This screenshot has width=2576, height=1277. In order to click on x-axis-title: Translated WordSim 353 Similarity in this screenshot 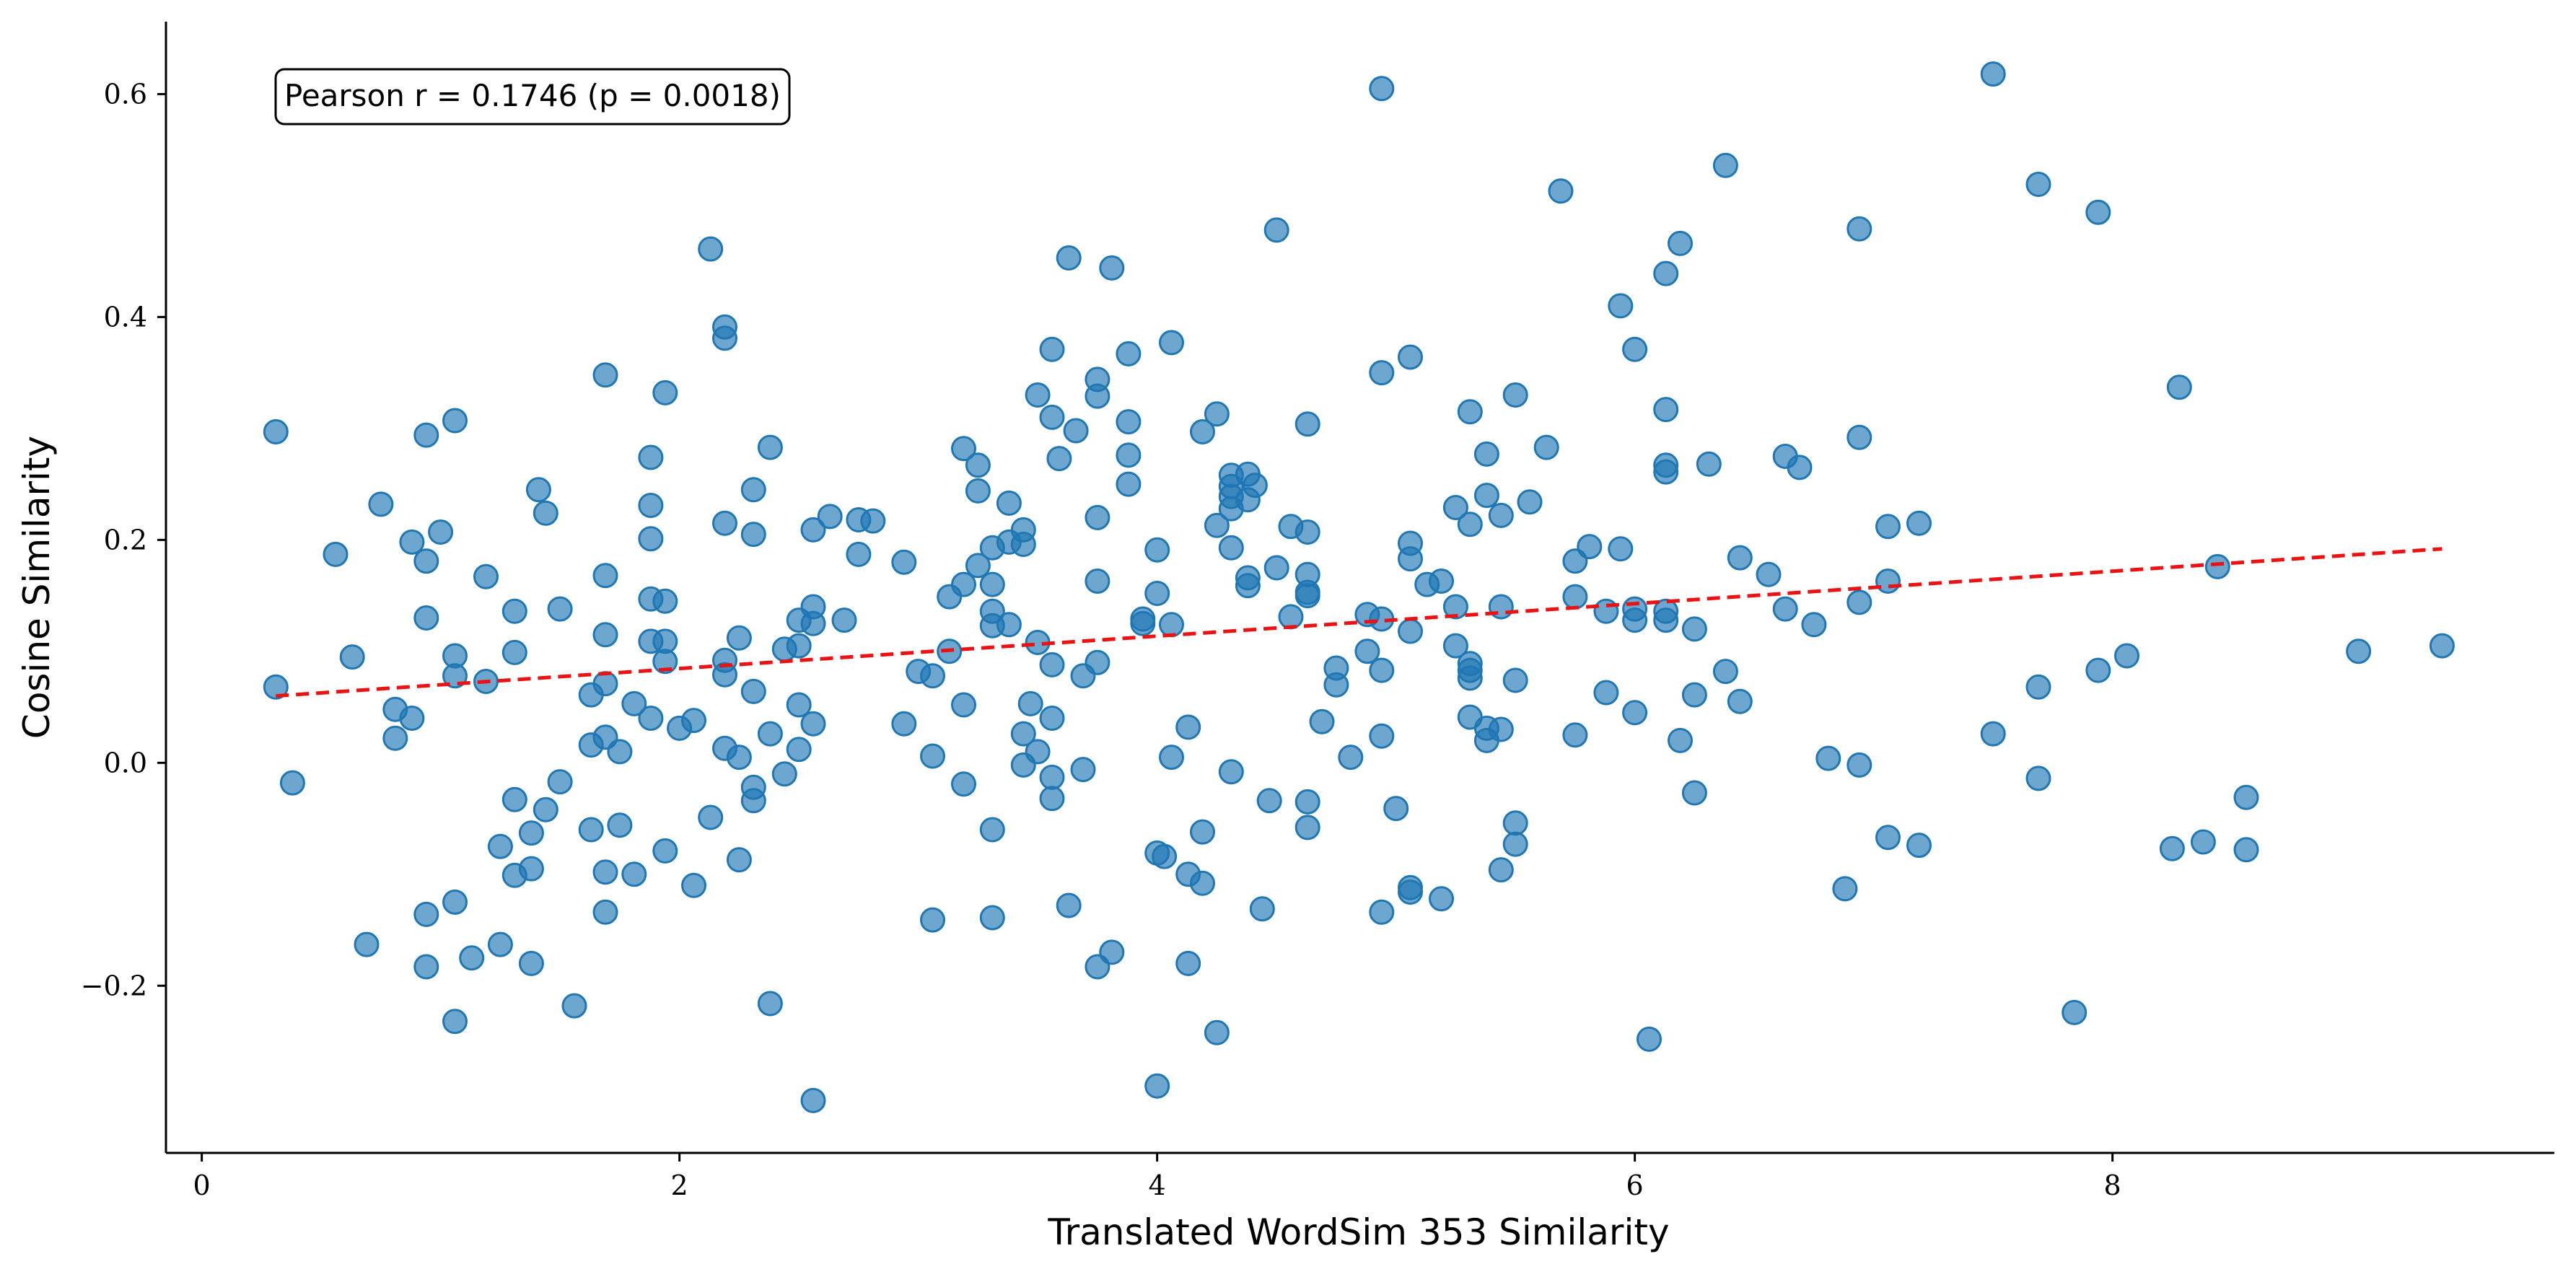, I will do `click(1358, 1232)`.